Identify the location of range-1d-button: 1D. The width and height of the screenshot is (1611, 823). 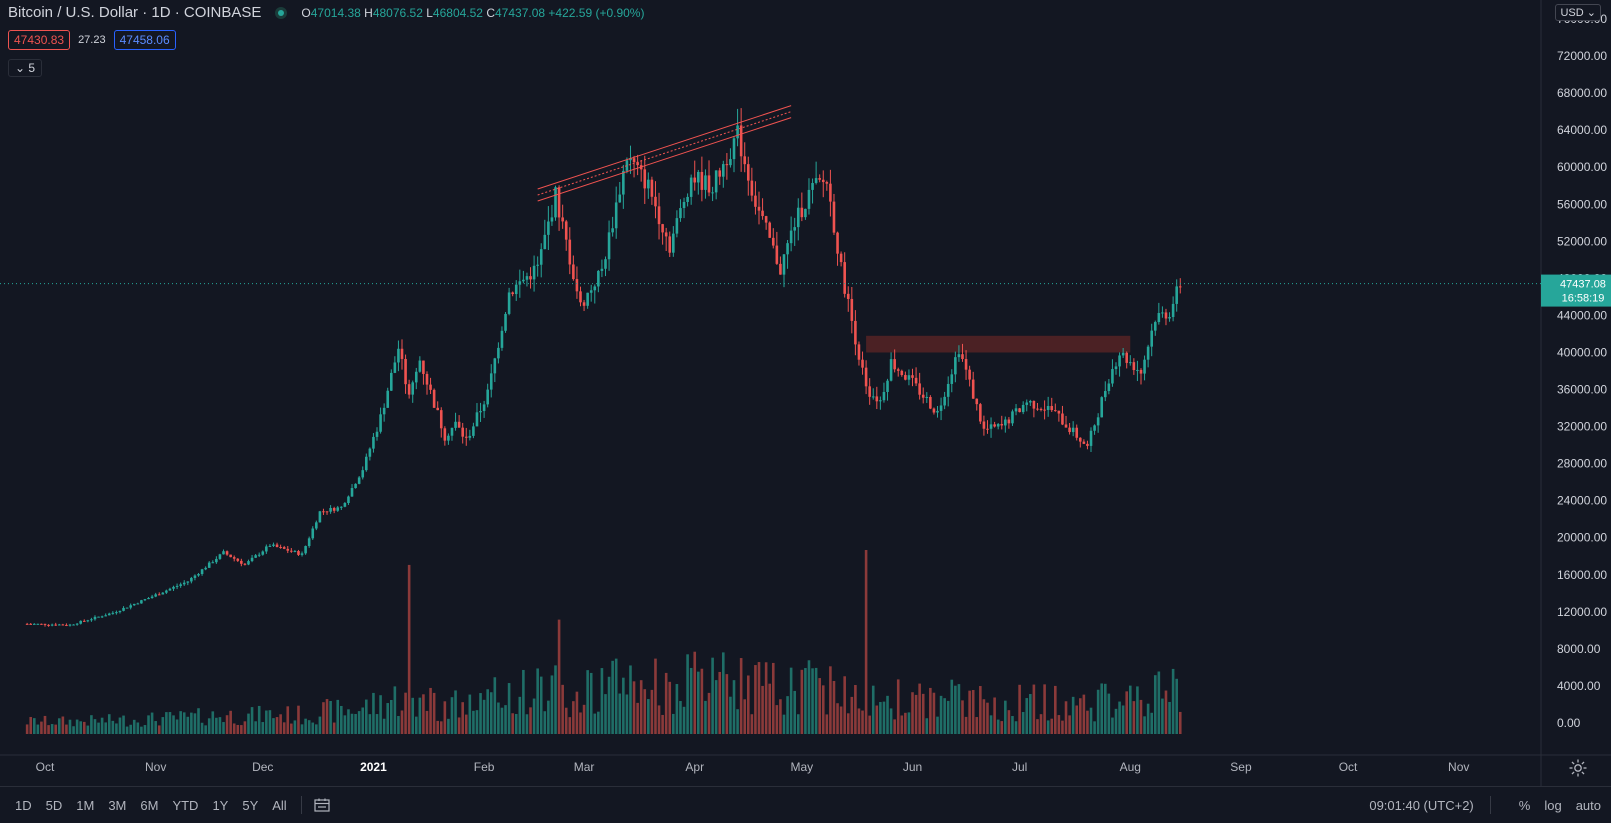
(23, 805).